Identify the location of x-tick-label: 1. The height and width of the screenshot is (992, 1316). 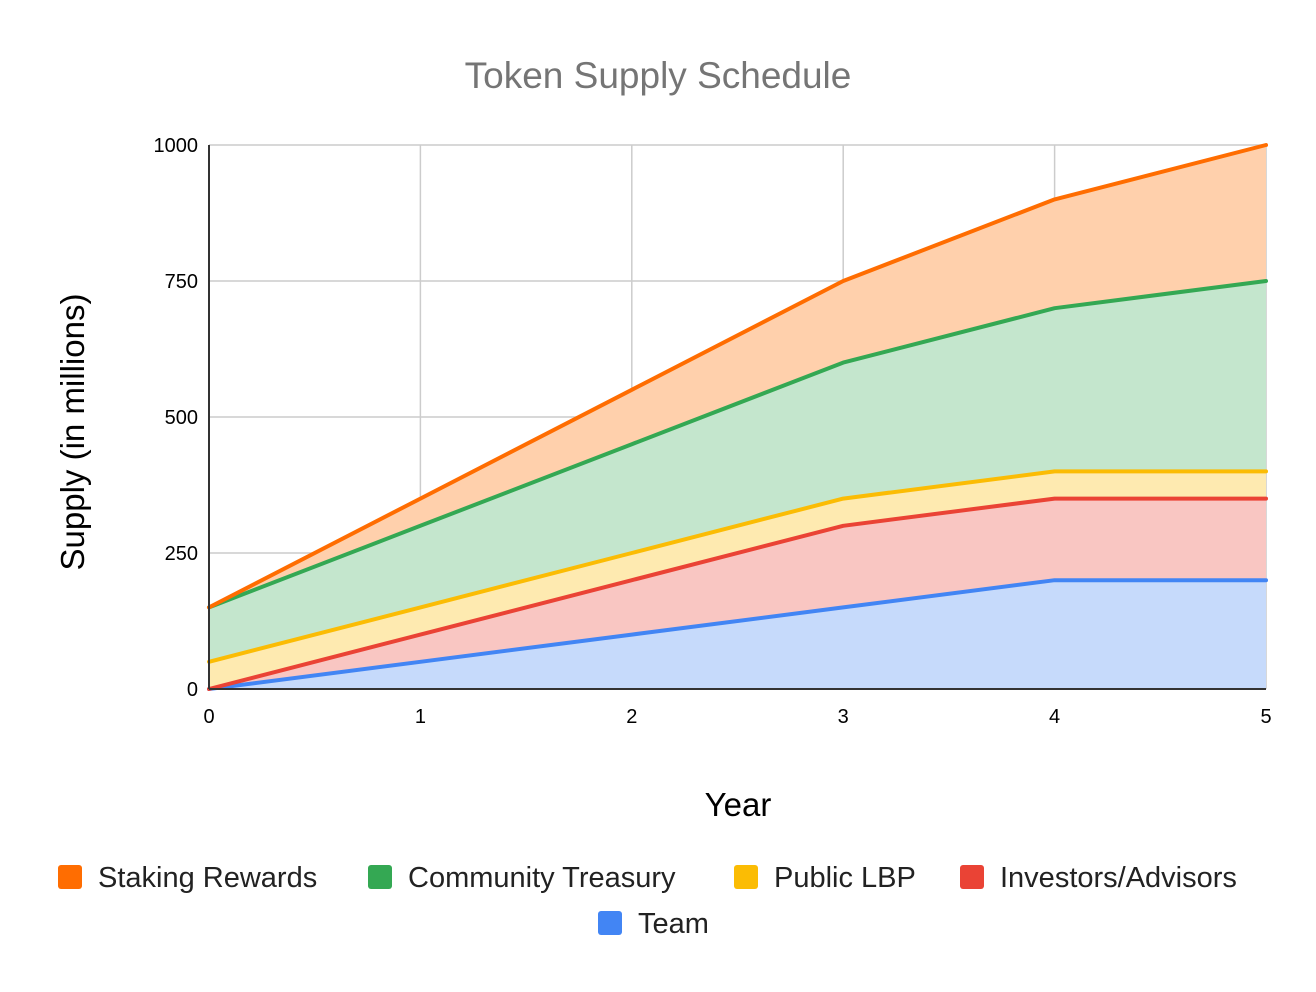
(420, 717).